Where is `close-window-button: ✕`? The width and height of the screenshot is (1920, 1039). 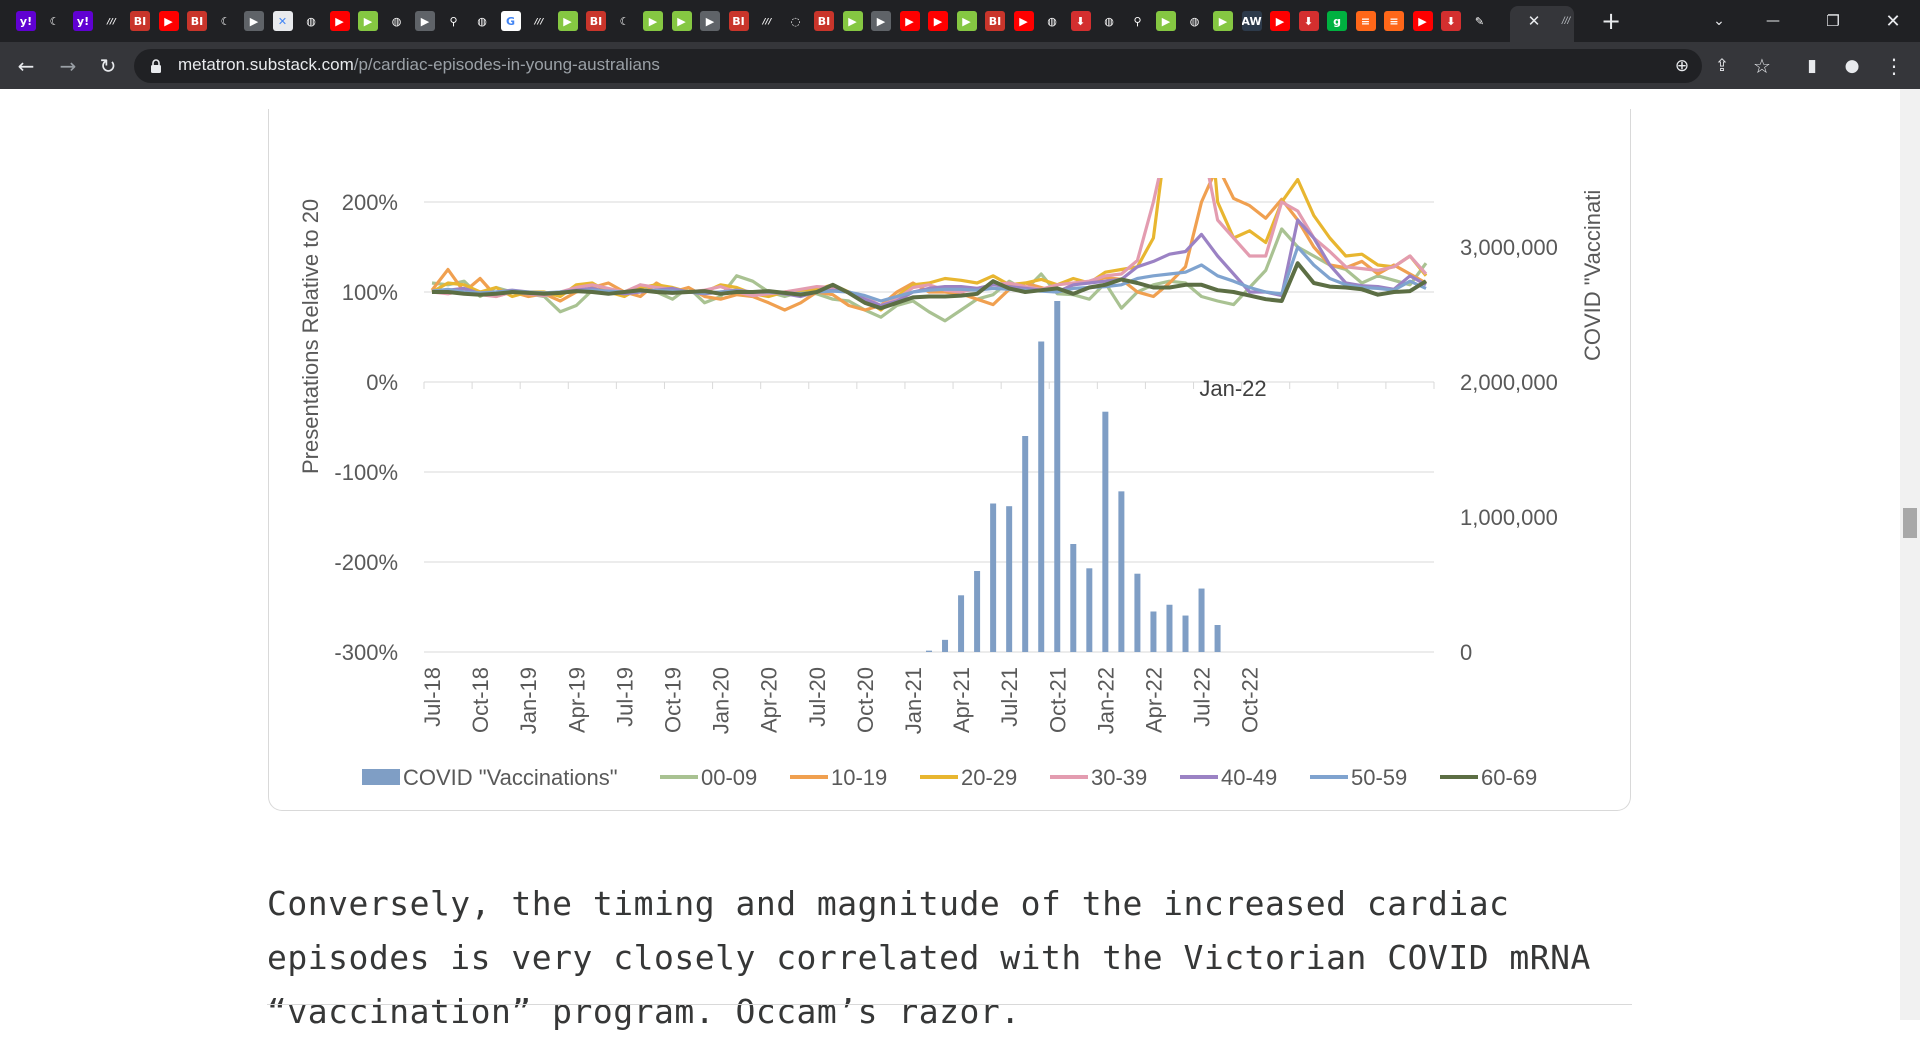
close-window-button: ✕ is located at coordinates (1893, 21).